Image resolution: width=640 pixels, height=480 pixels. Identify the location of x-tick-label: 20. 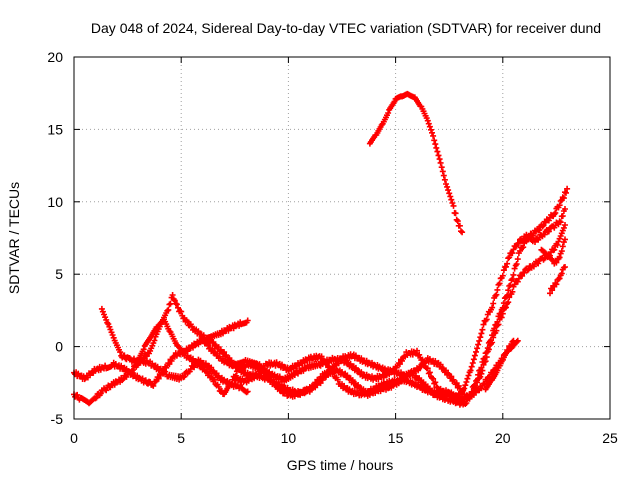
(503, 438).